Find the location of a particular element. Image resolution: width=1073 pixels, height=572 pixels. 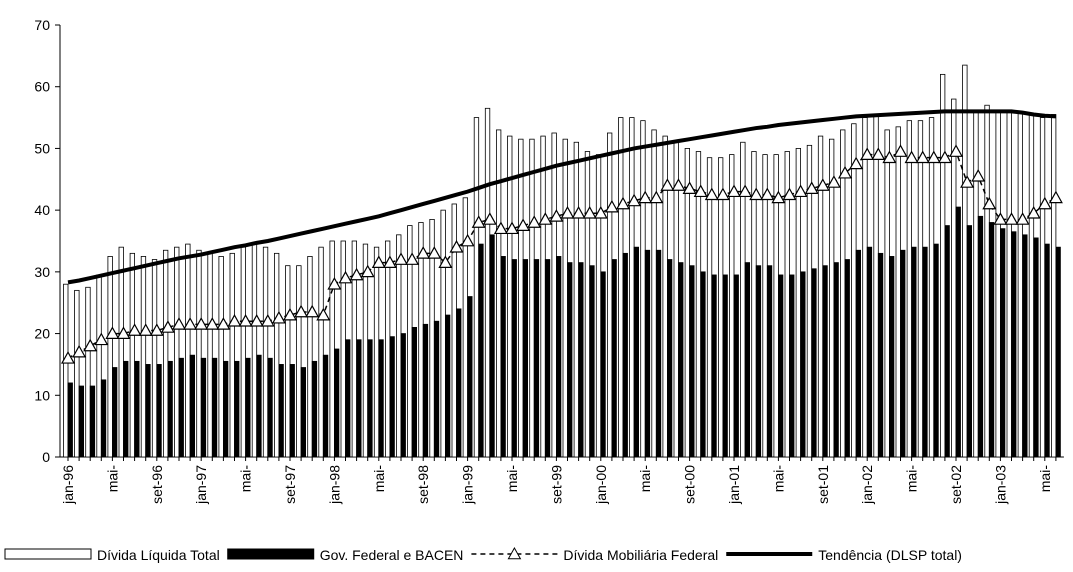

legend-label: Dívida Mobiliária Federal is located at coordinates (640, 555).